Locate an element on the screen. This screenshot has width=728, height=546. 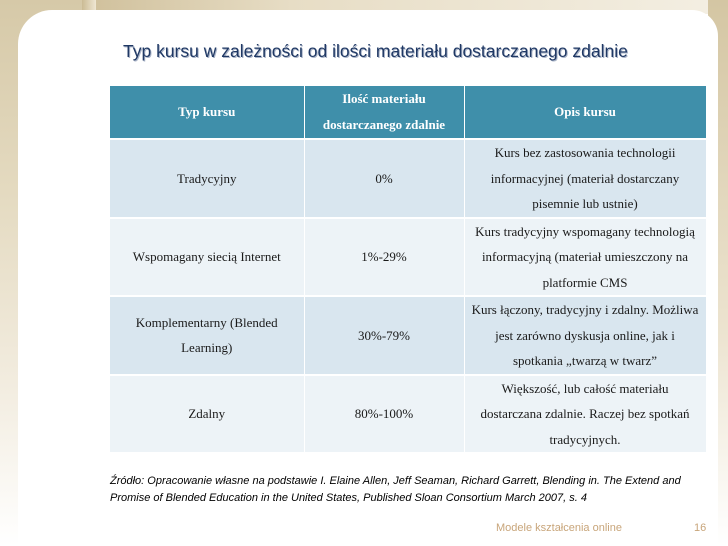
cell-course-type: Komplementarny (Blended Learning) is located at coordinates (207, 335).